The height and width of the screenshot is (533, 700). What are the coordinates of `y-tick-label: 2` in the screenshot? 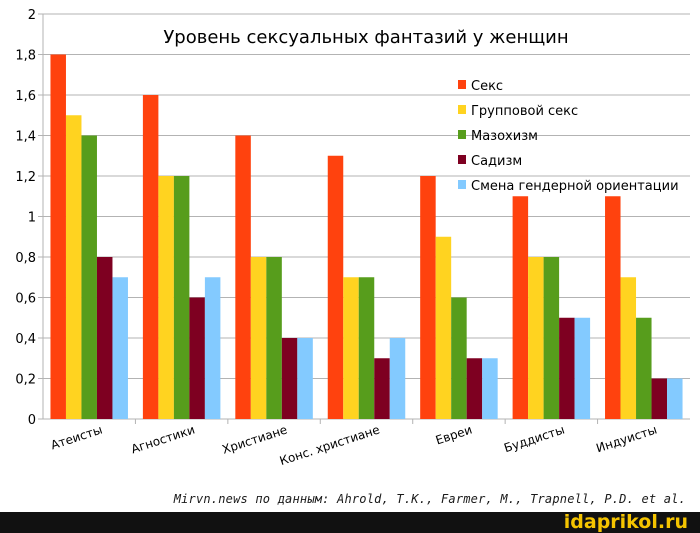 It's located at (32, 15).